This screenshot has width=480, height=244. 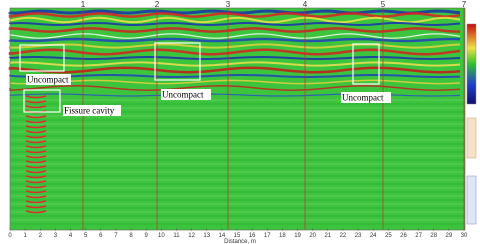 What do you see at coordinates (449, 236) in the screenshot?
I see `x-tick-label: 29` at bounding box center [449, 236].